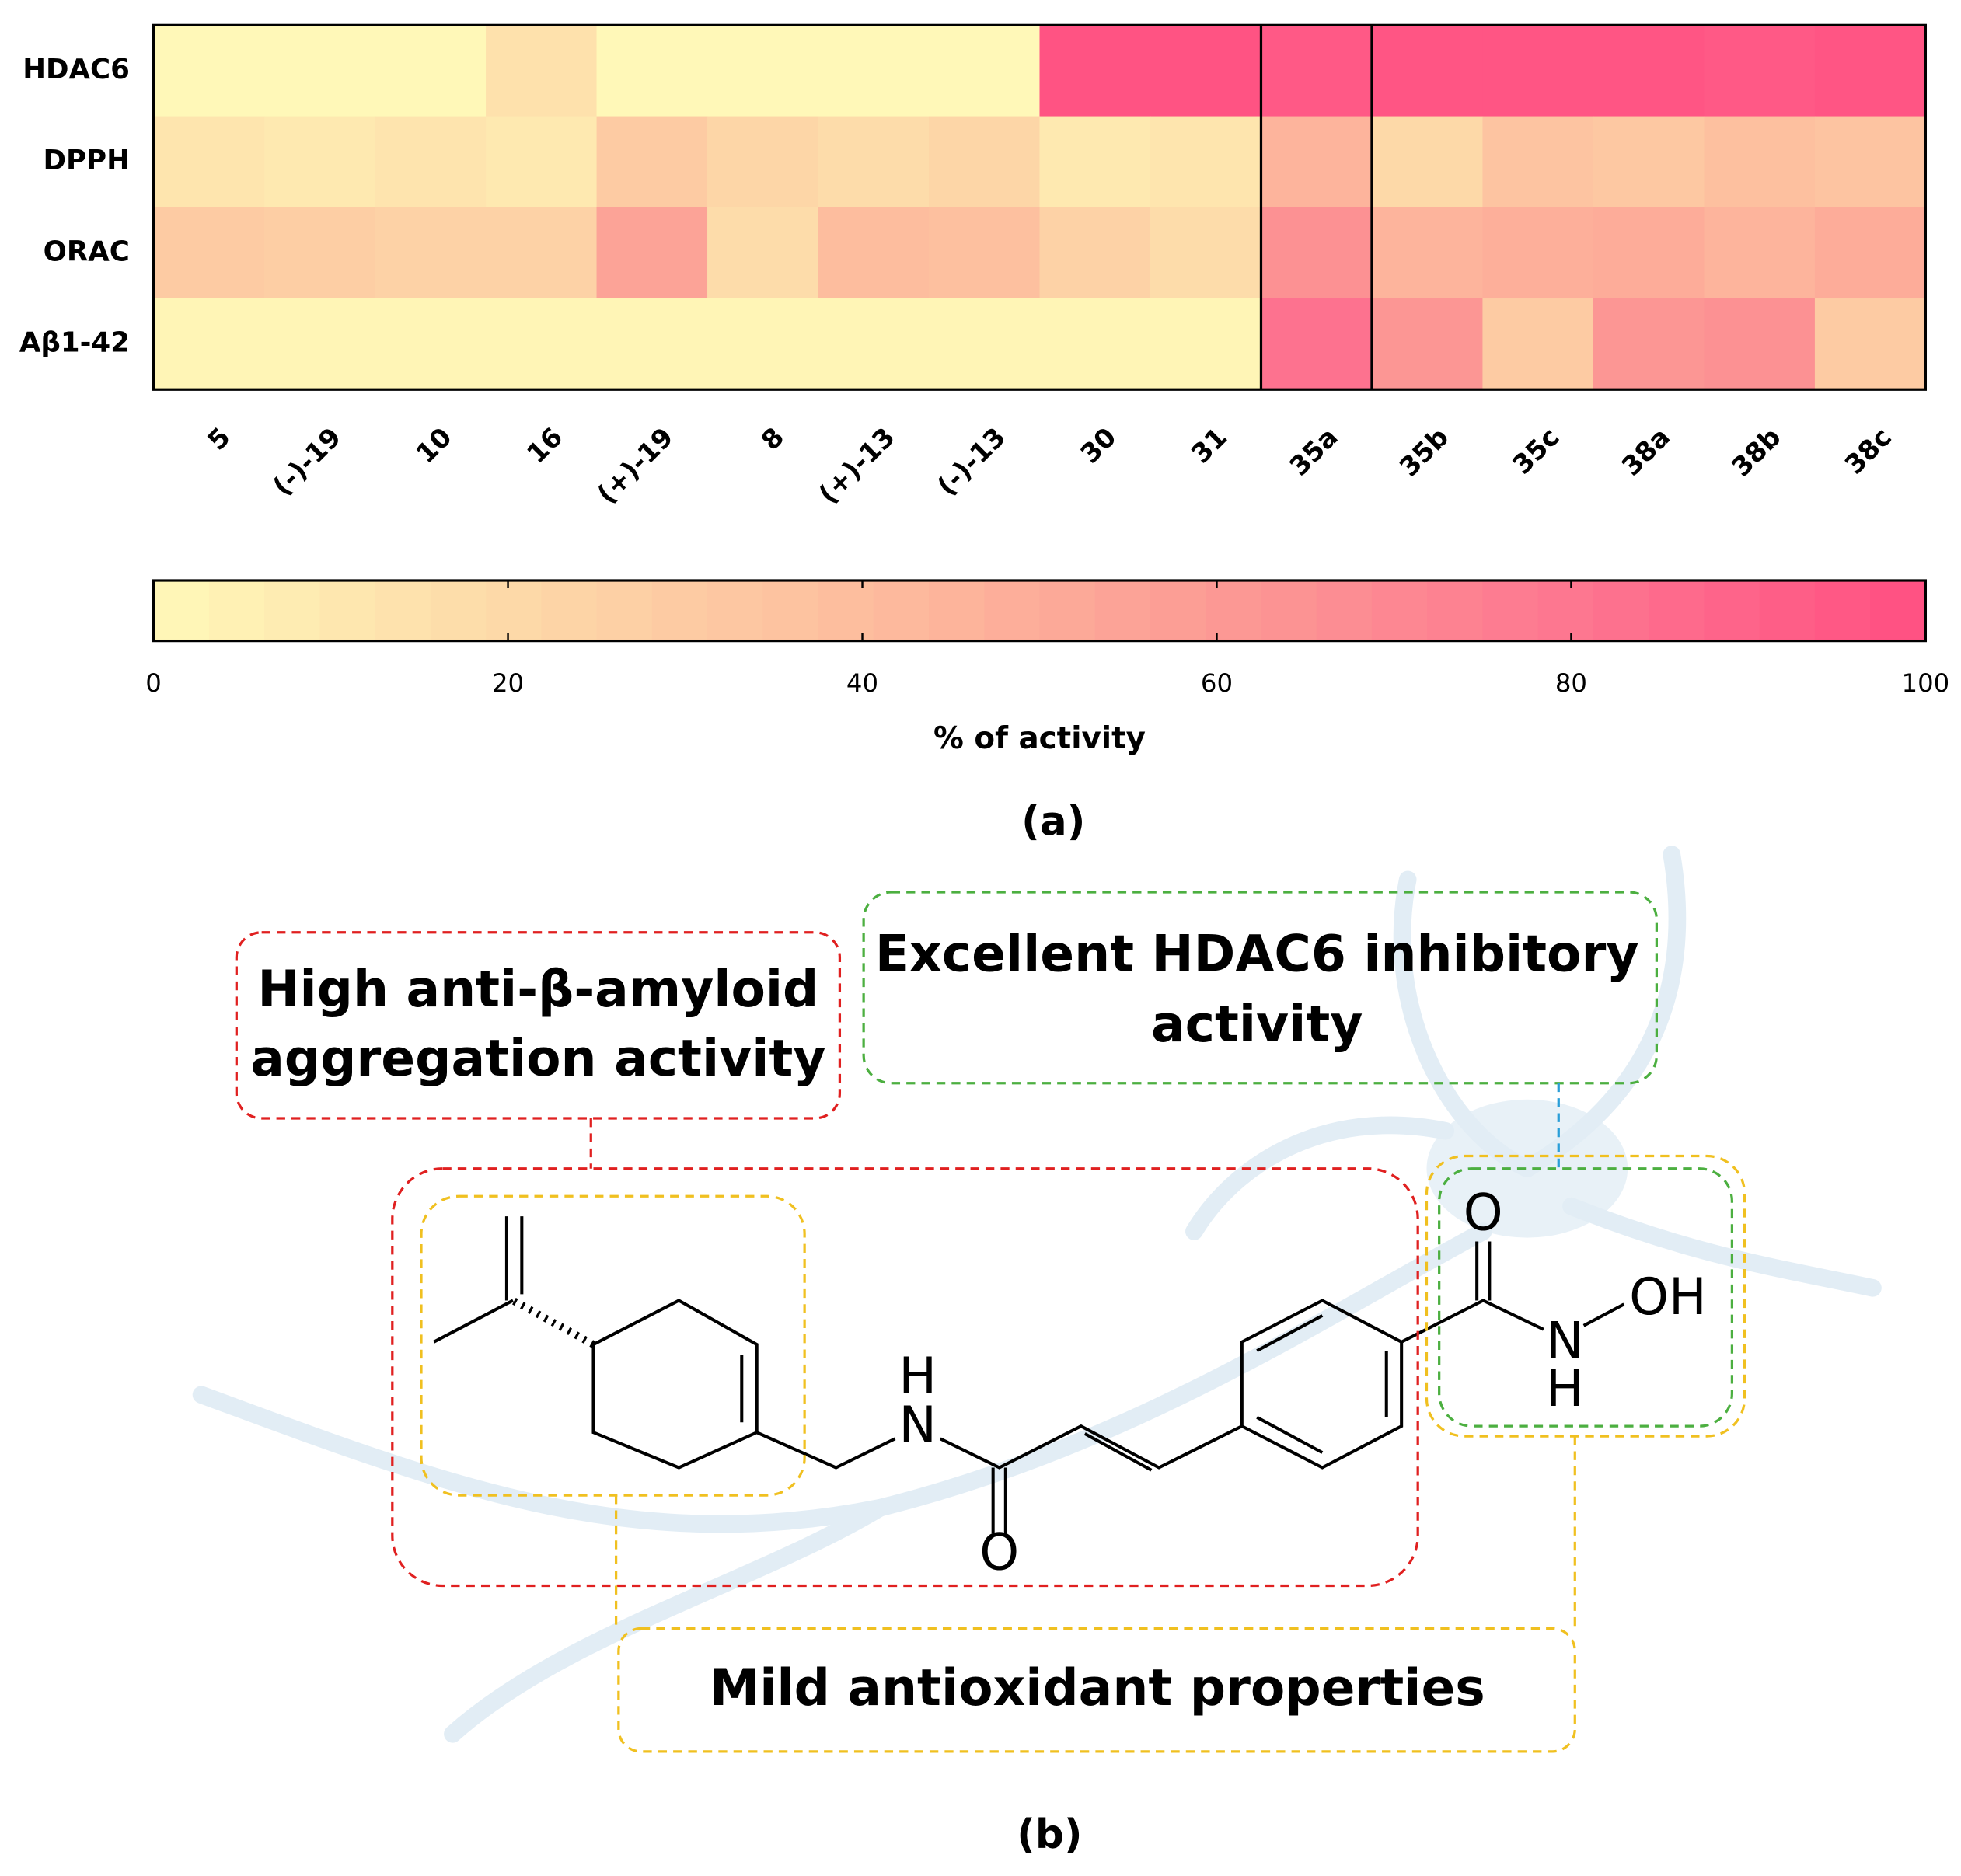  I want to click on column-label: (+)-19, so click(635, 467).